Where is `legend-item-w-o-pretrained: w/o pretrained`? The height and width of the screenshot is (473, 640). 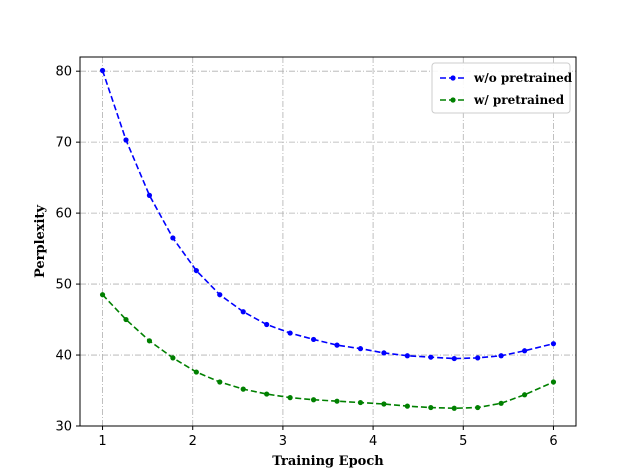
legend-item-w-o-pretrained: w/o pretrained is located at coordinates (506, 78).